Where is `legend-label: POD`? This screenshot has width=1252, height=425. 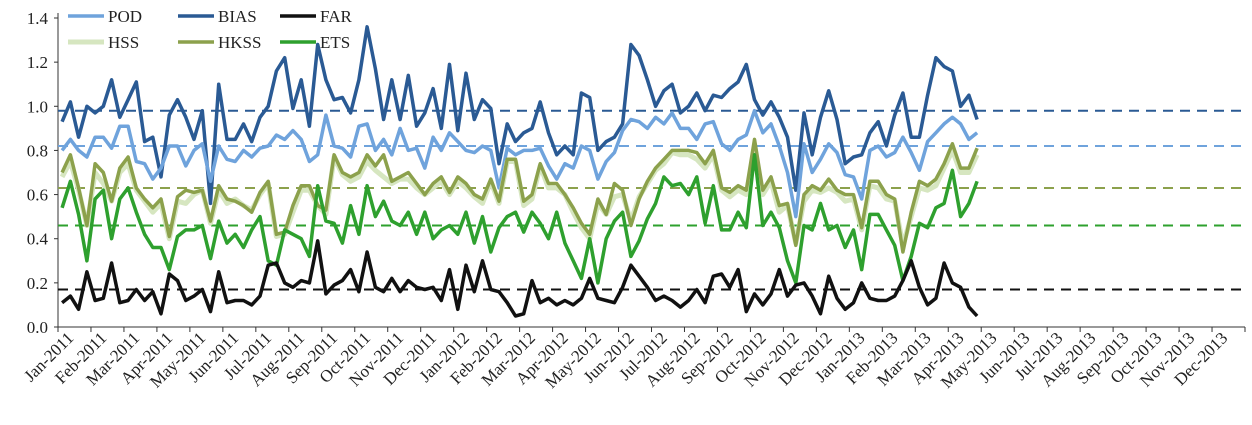
legend-label: POD is located at coordinates (125, 16).